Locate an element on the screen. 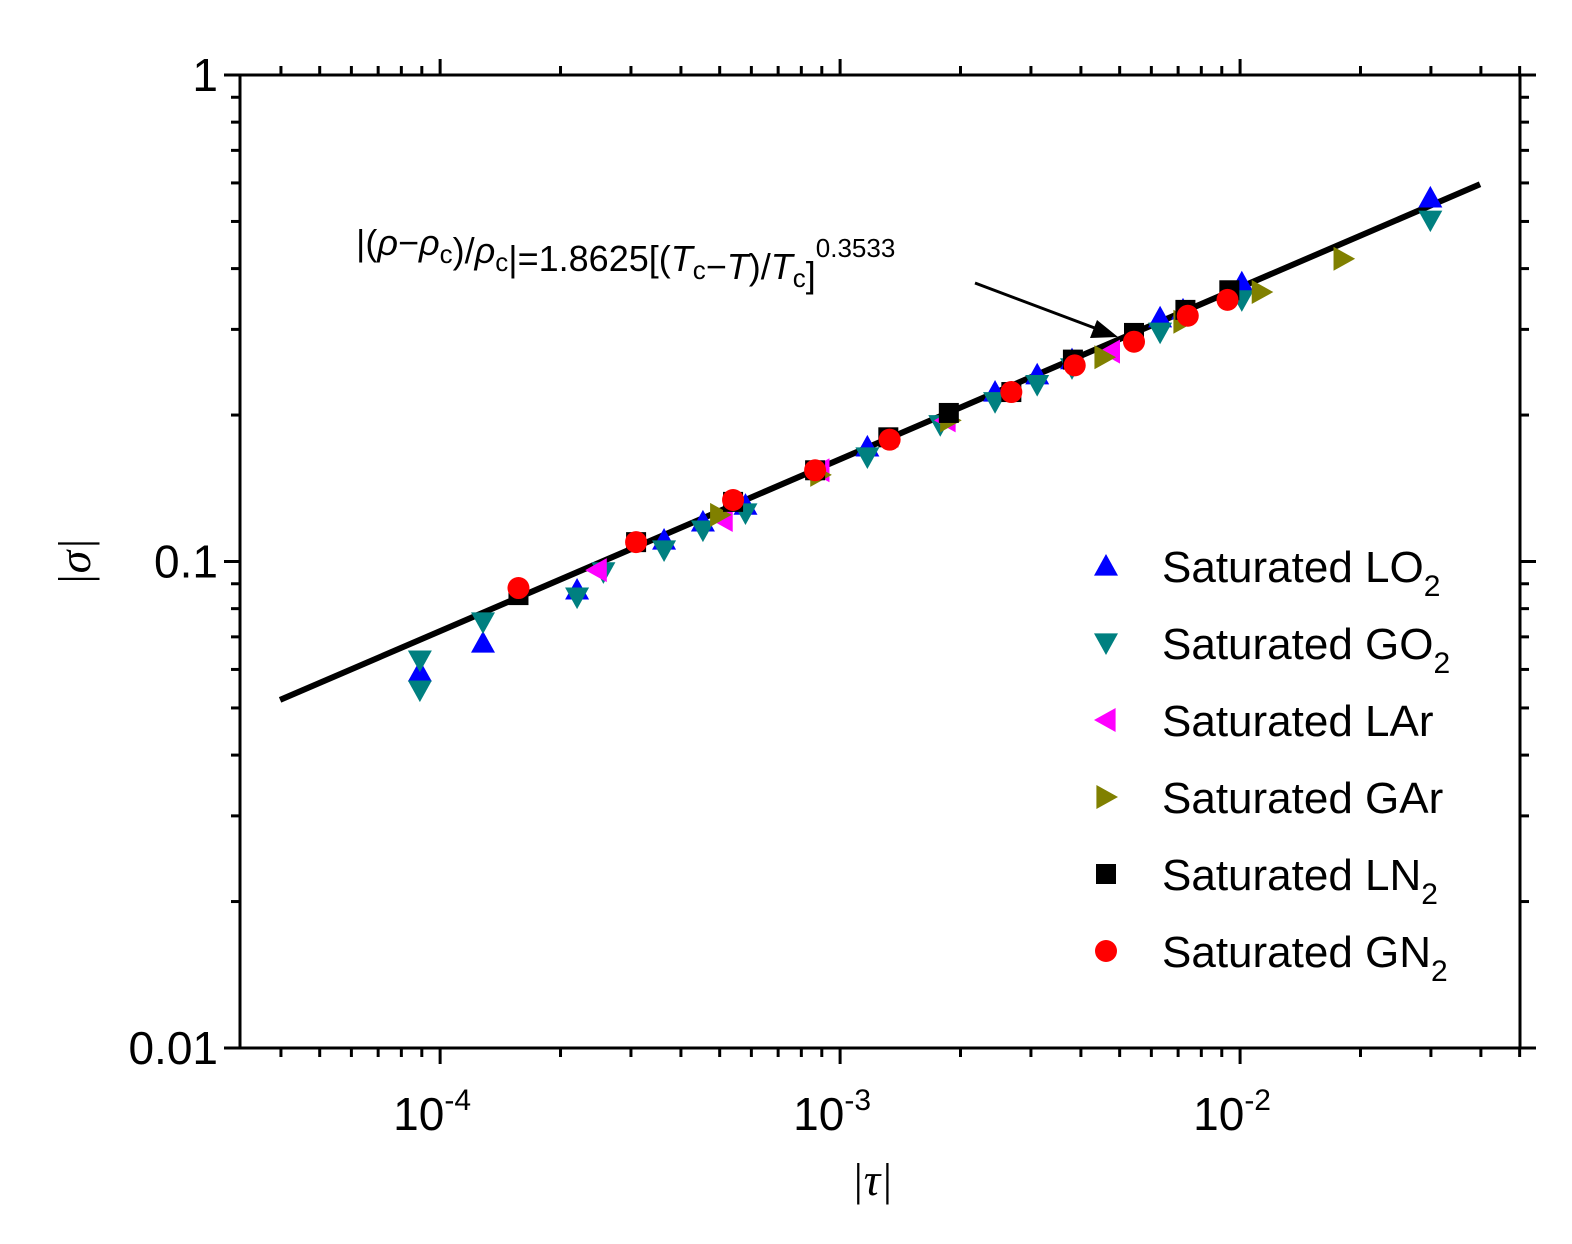 This screenshot has width=1572, height=1244. fit-equation-annotation: |(ρ−ρc)/ρc|=1.8625[(Tc−T)/Tc]0.3533 is located at coordinates (625, 258).